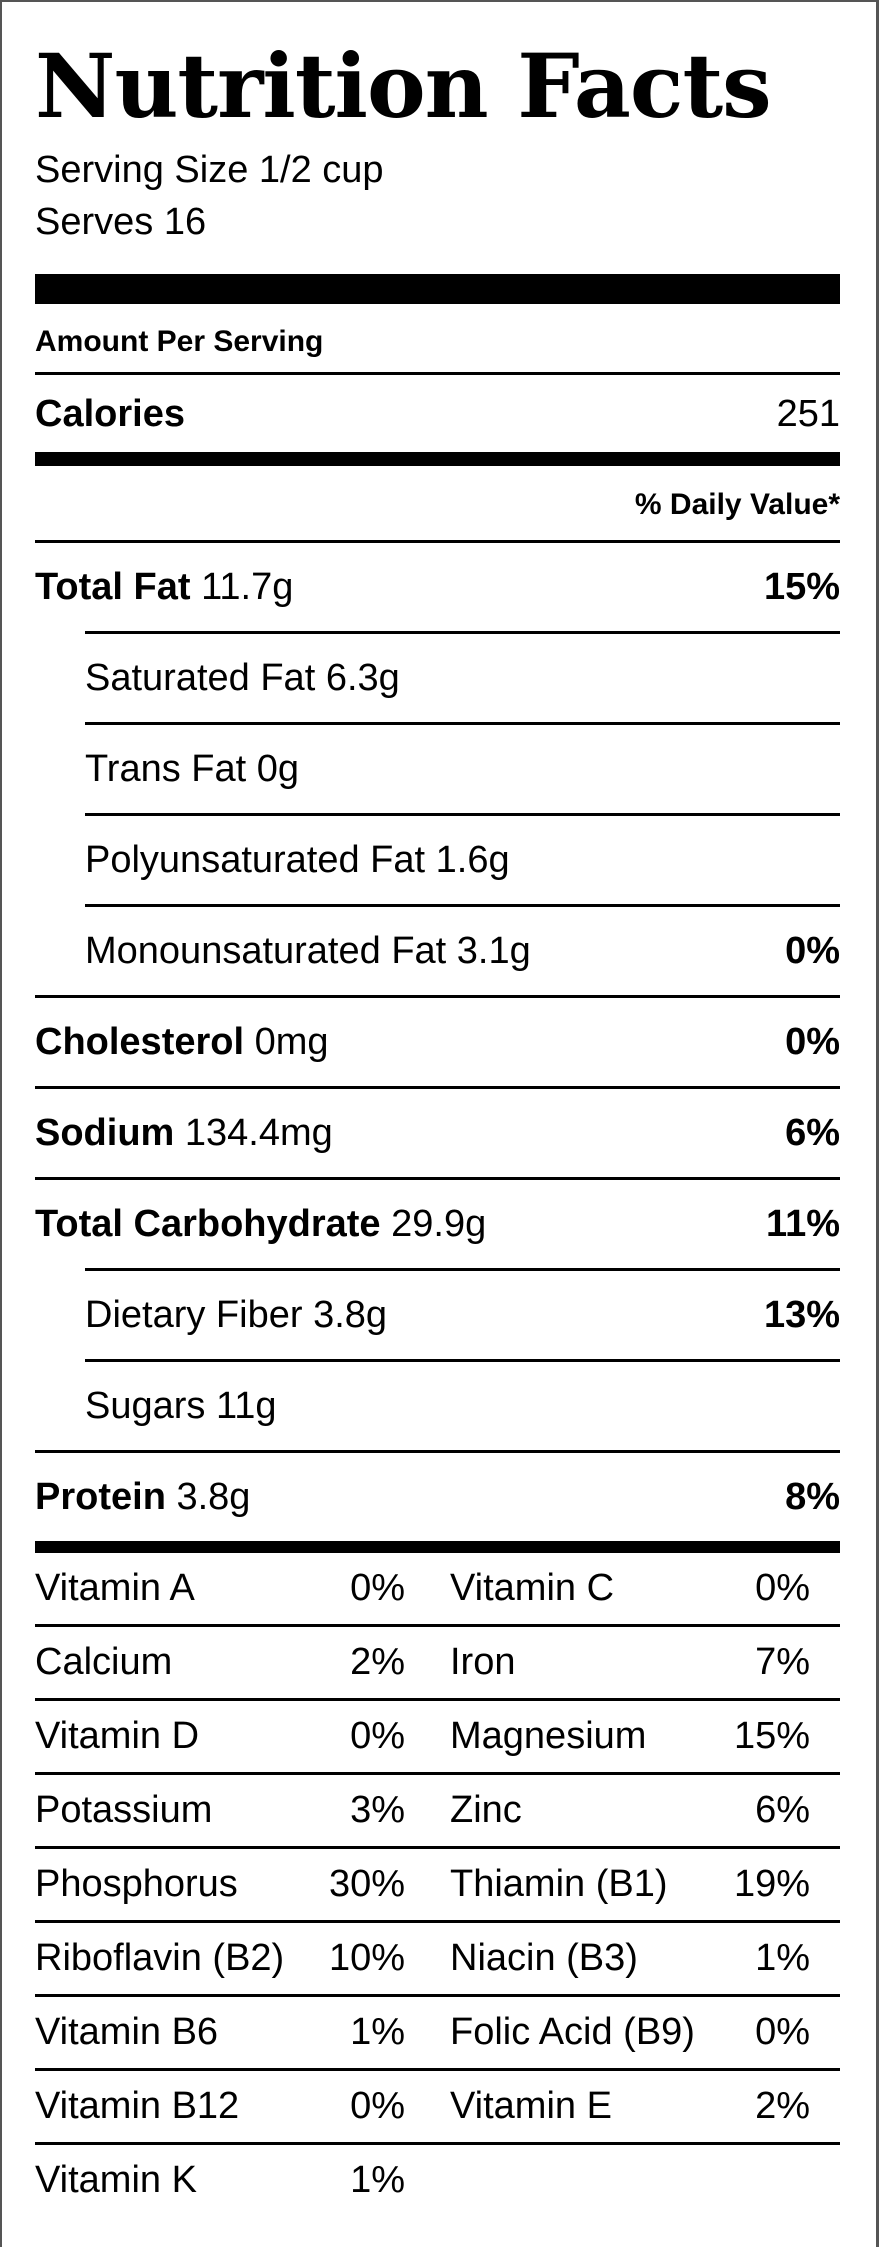 The height and width of the screenshot is (2249, 885). What do you see at coordinates (437, 196) in the screenshot?
I see `serving-info: Serving Size 1/2 cup Serves 16` at bounding box center [437, 196].